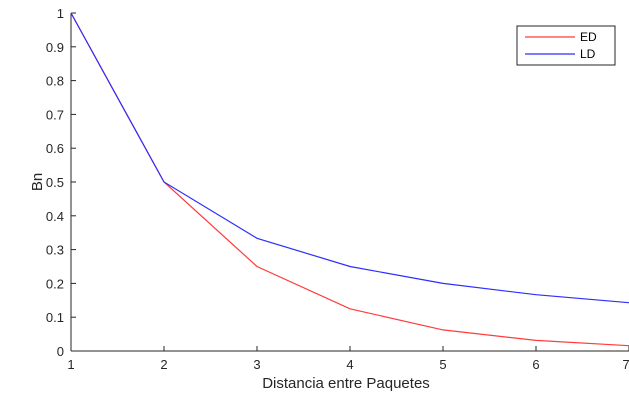  What do you see at coordinates (55, 250) in the screenshot?
I see `y-tick-label: 0.3` at bounding box center [55, 250].